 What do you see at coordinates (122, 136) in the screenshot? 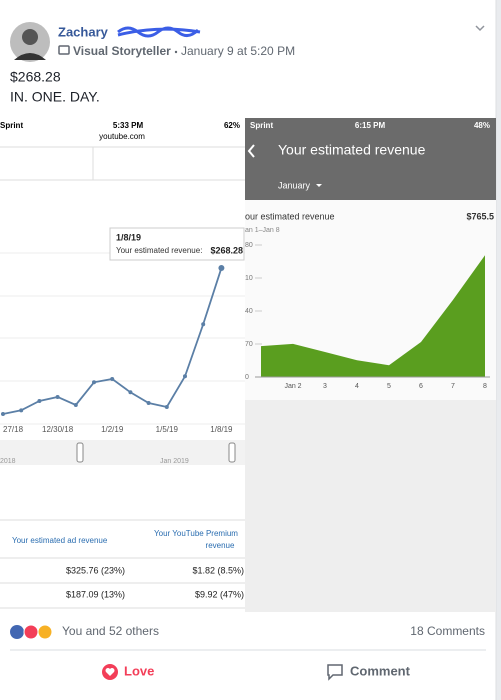
I see `url: youtube.com` at bounding box center [122, 136].